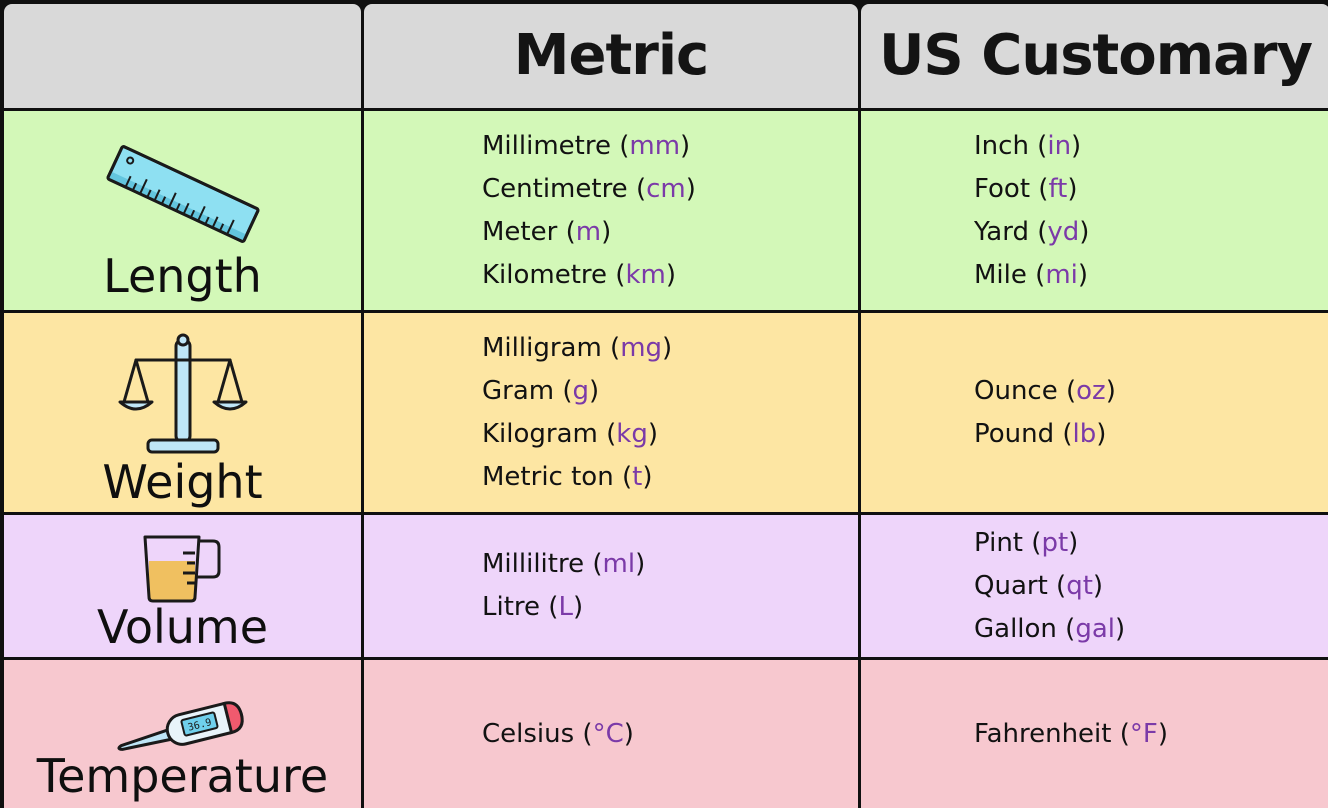 The width and height of the screenshot is (1328, 808). I want to click on category-length: Length, so click(182, 210).